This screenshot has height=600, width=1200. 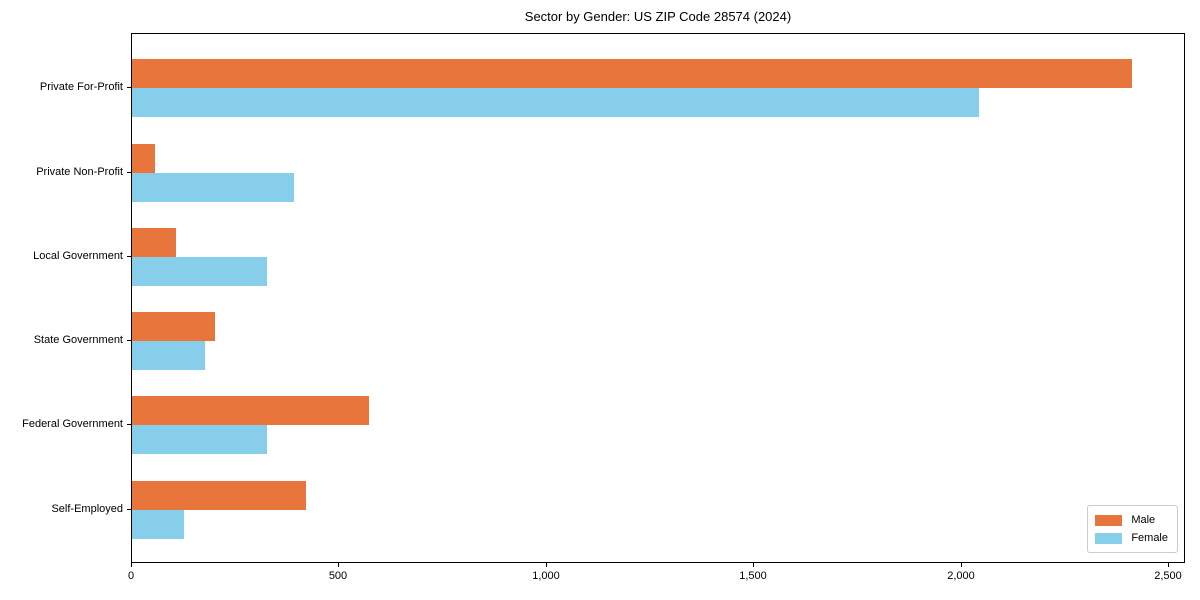 I want to click on legend-swatch-male, so click(x=1109, y=520).